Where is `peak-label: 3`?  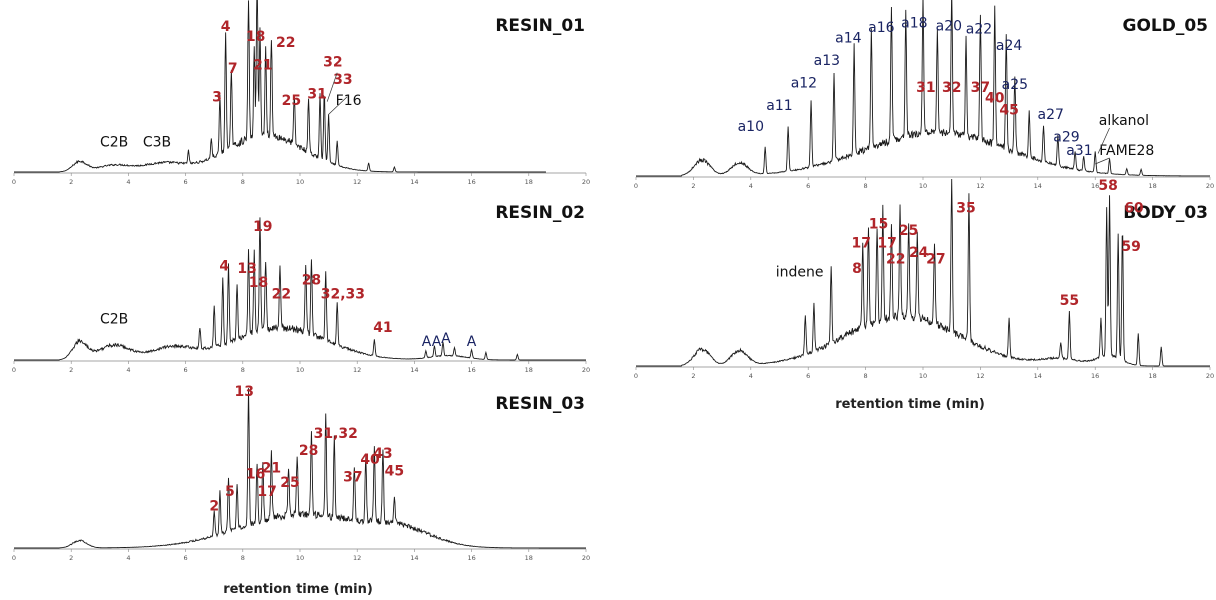
peak-label: 3 is located at coordinates (217, 98).